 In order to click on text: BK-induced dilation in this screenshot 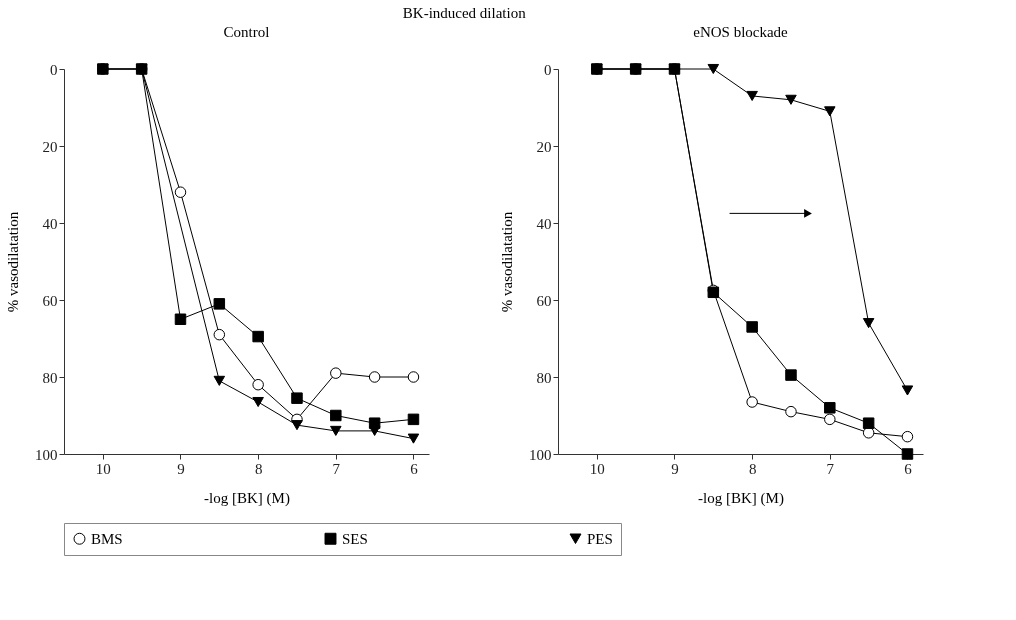, I will do `click(464, 12)`.